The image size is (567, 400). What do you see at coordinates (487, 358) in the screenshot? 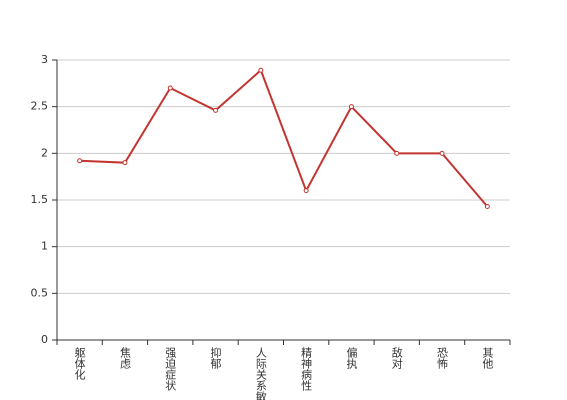
I see `x-tick-label: 其他` at bounding box center [487, 358].